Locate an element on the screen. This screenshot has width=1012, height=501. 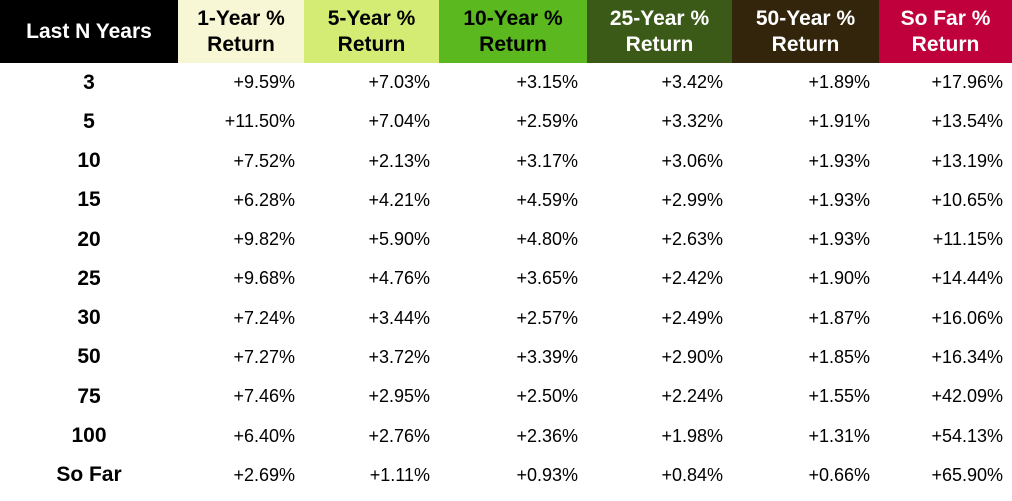
return-cell: +2.63% is located at coordinates (692, 239).